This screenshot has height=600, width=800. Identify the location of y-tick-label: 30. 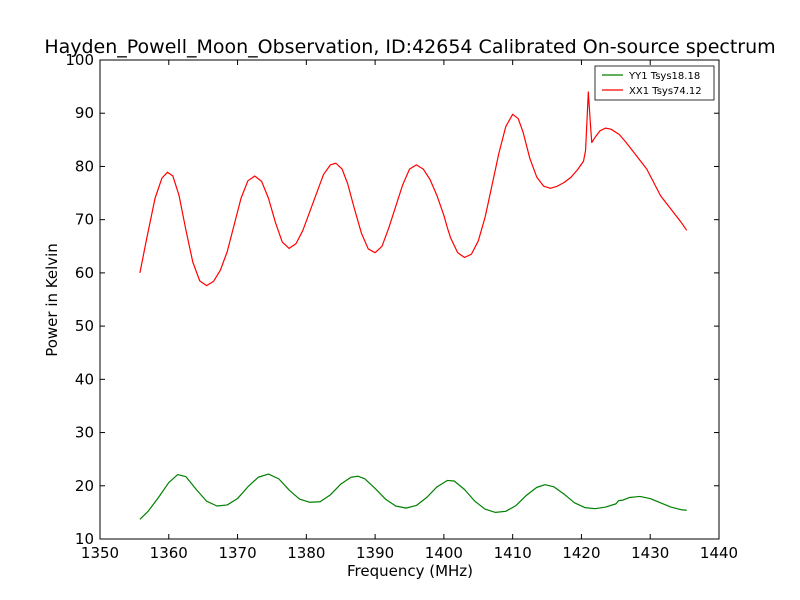
(84, 433).